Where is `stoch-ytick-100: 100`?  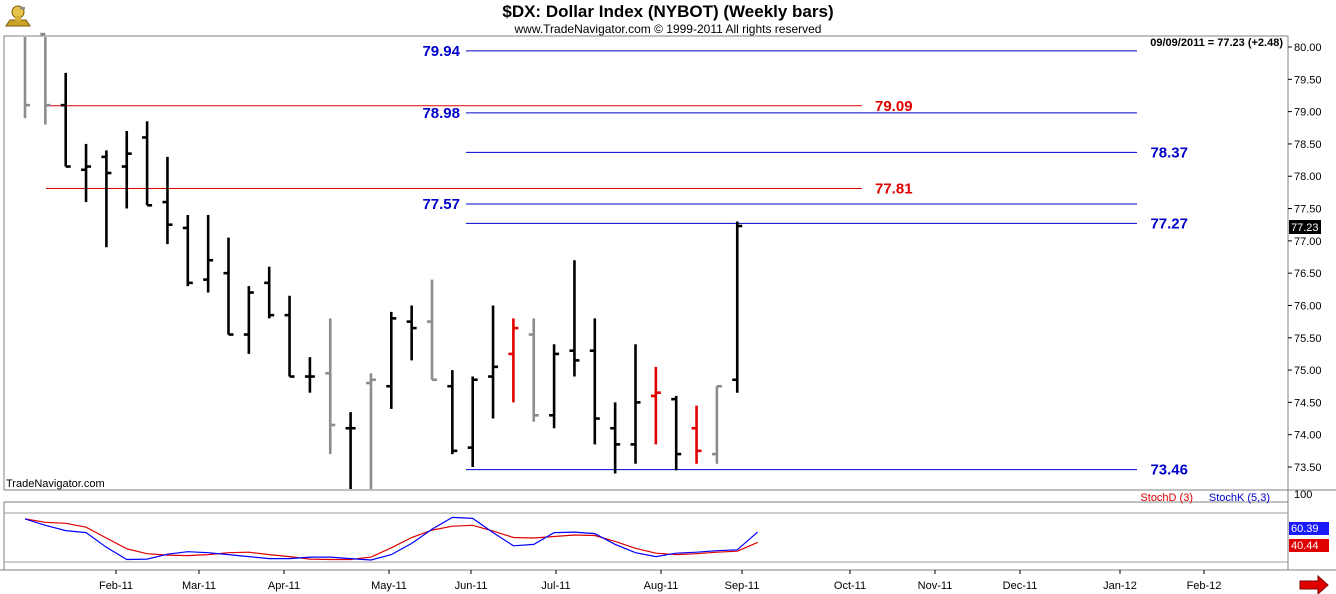 stoch-ytick-100: 100 is located at coordinates (1303, 495).